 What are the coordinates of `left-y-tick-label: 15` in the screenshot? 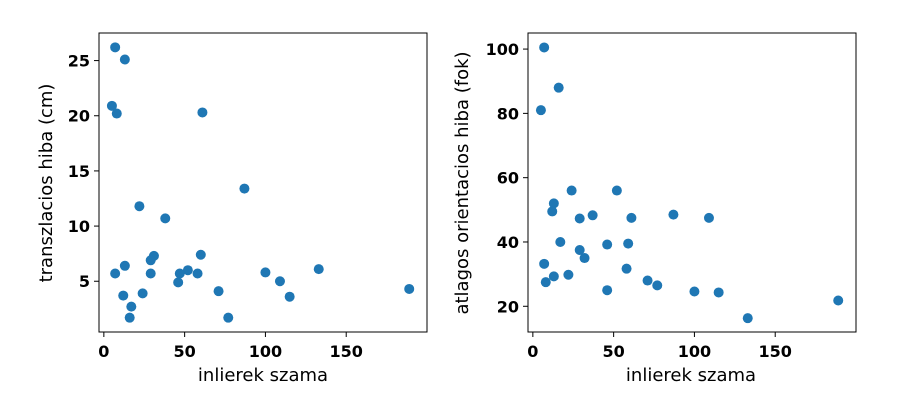 It's located at (79, 171).